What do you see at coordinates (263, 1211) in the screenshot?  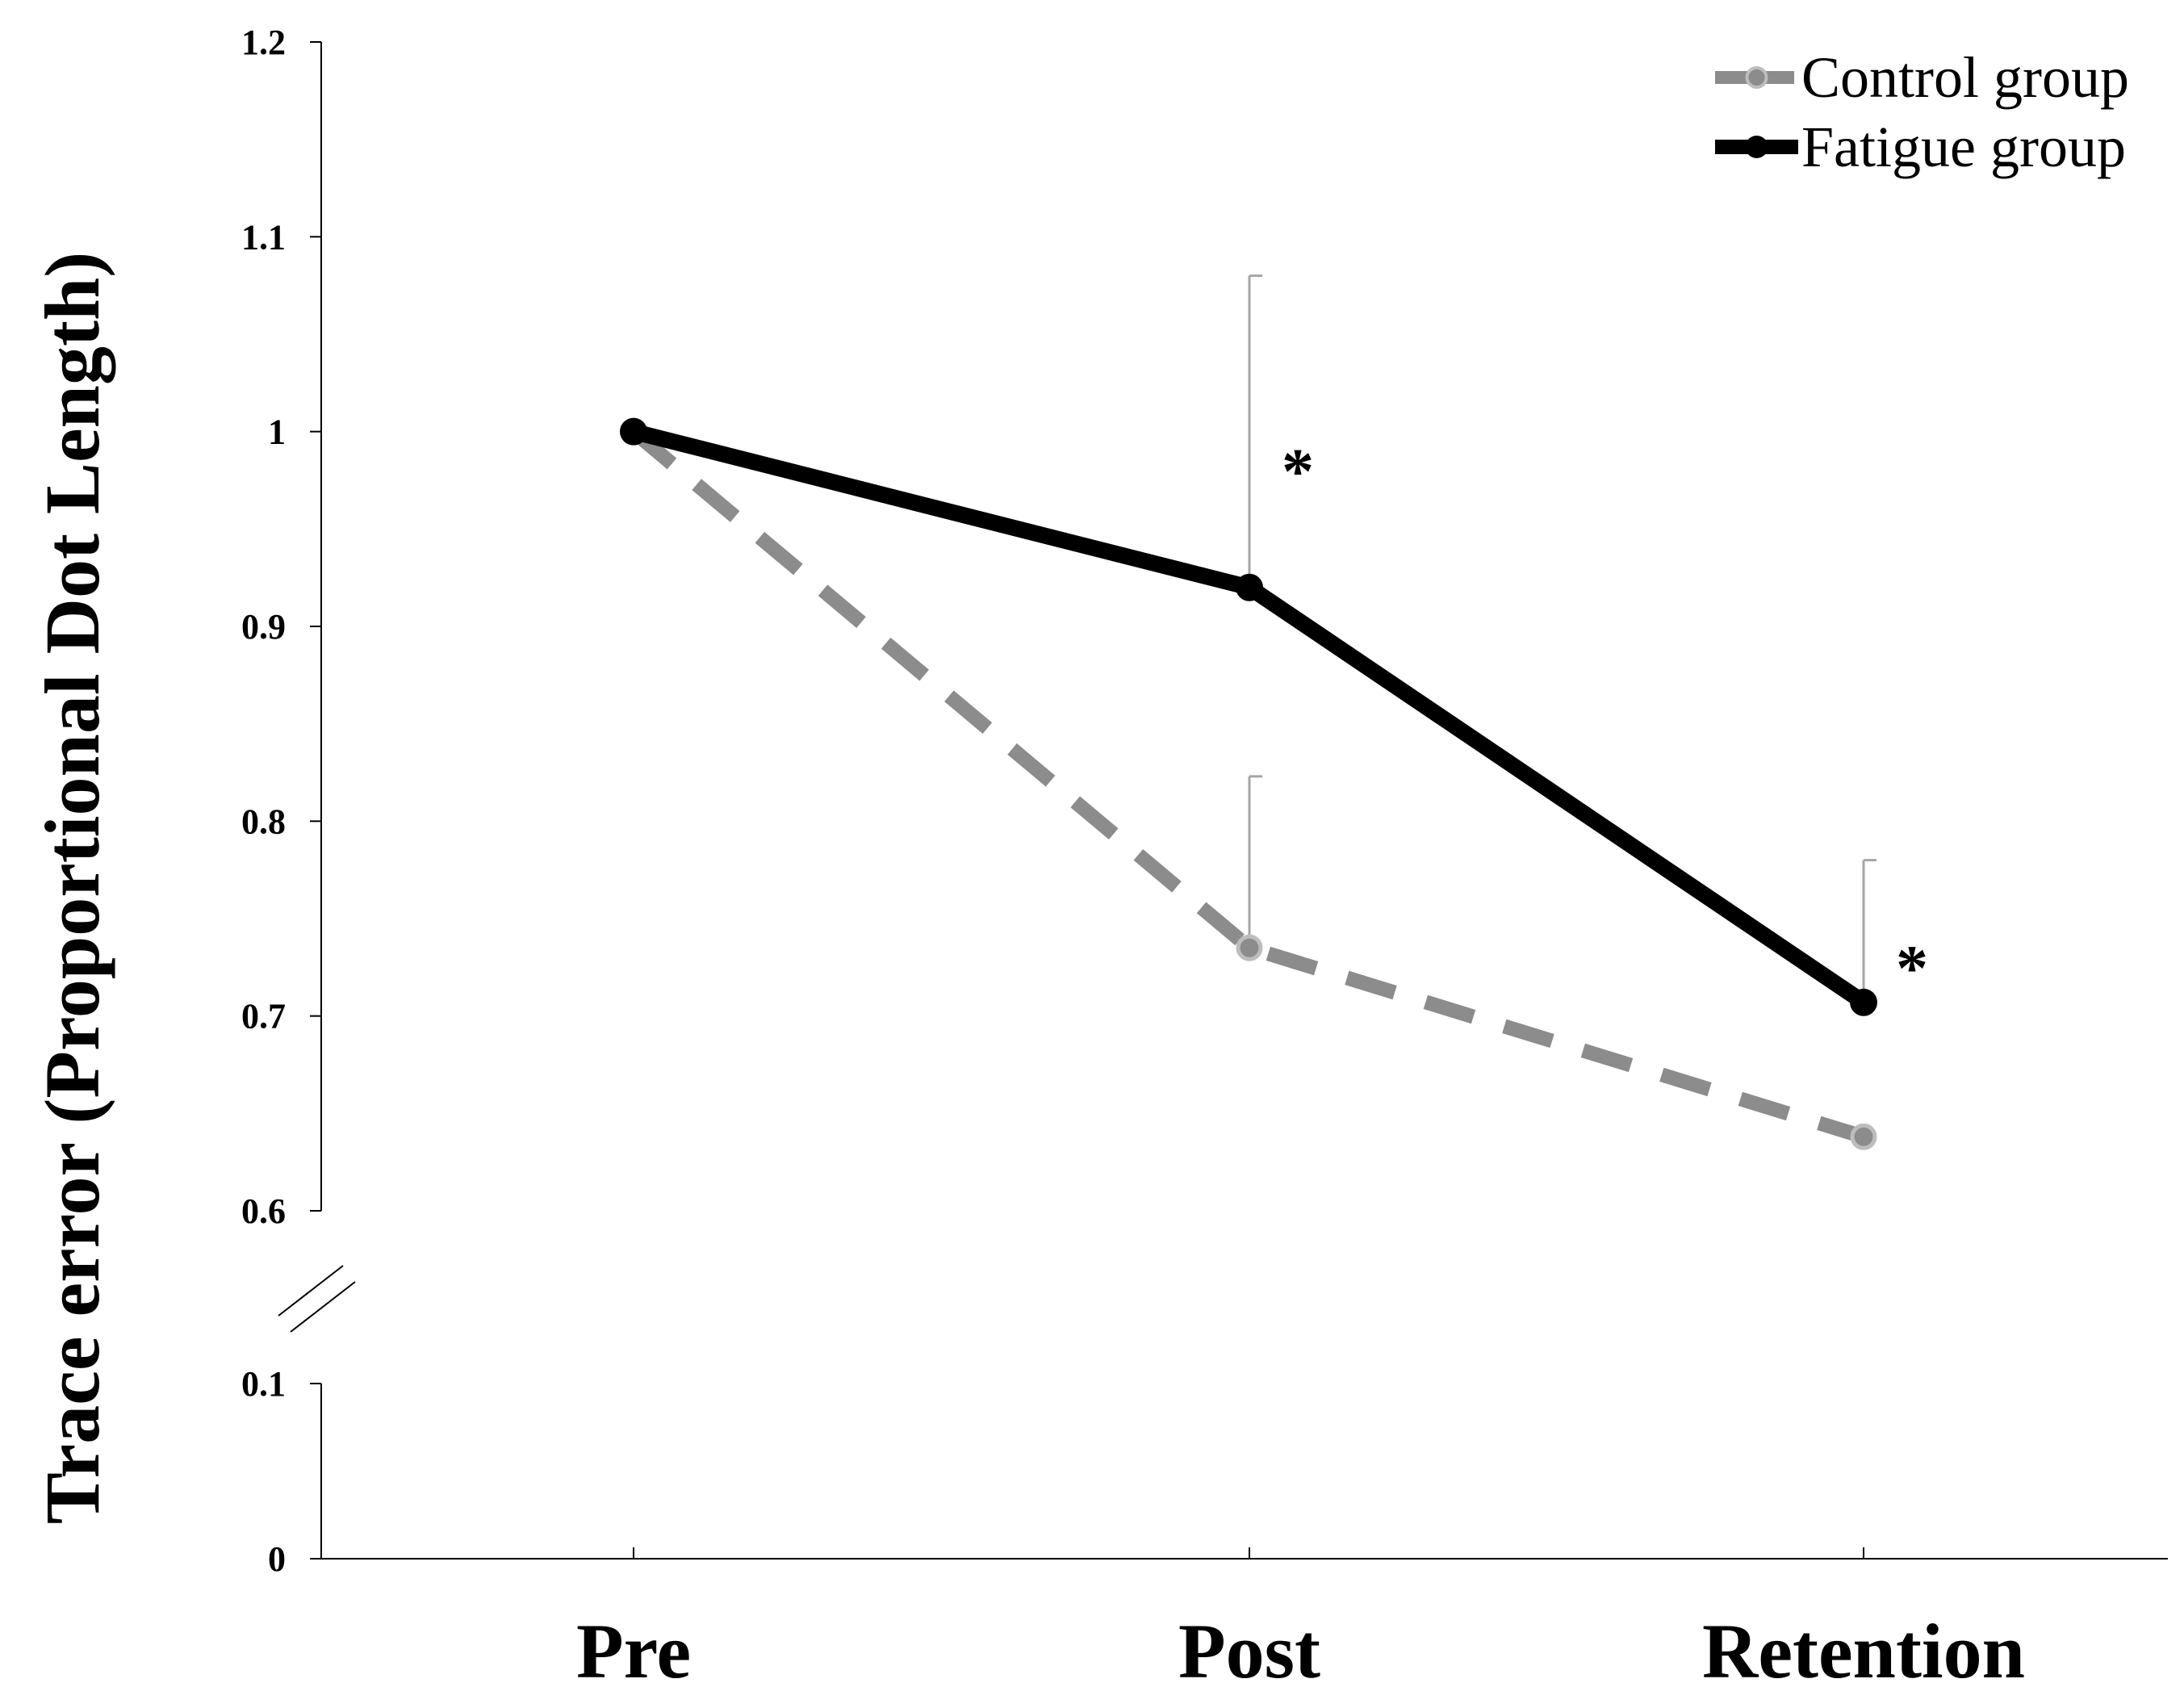 I see `y-tick-label: 0.6` at bounding box center [263, 1211].